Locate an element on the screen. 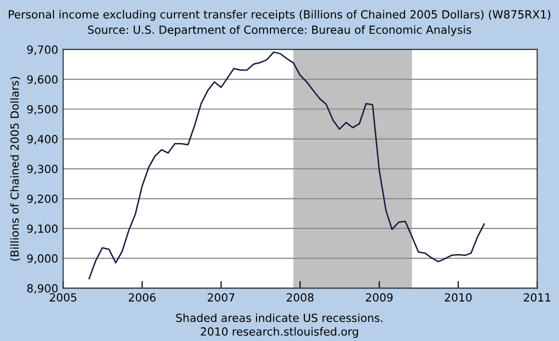 The image size is (559, 341). y-tick-label: 9,600 is located at coordinates (42, 80).